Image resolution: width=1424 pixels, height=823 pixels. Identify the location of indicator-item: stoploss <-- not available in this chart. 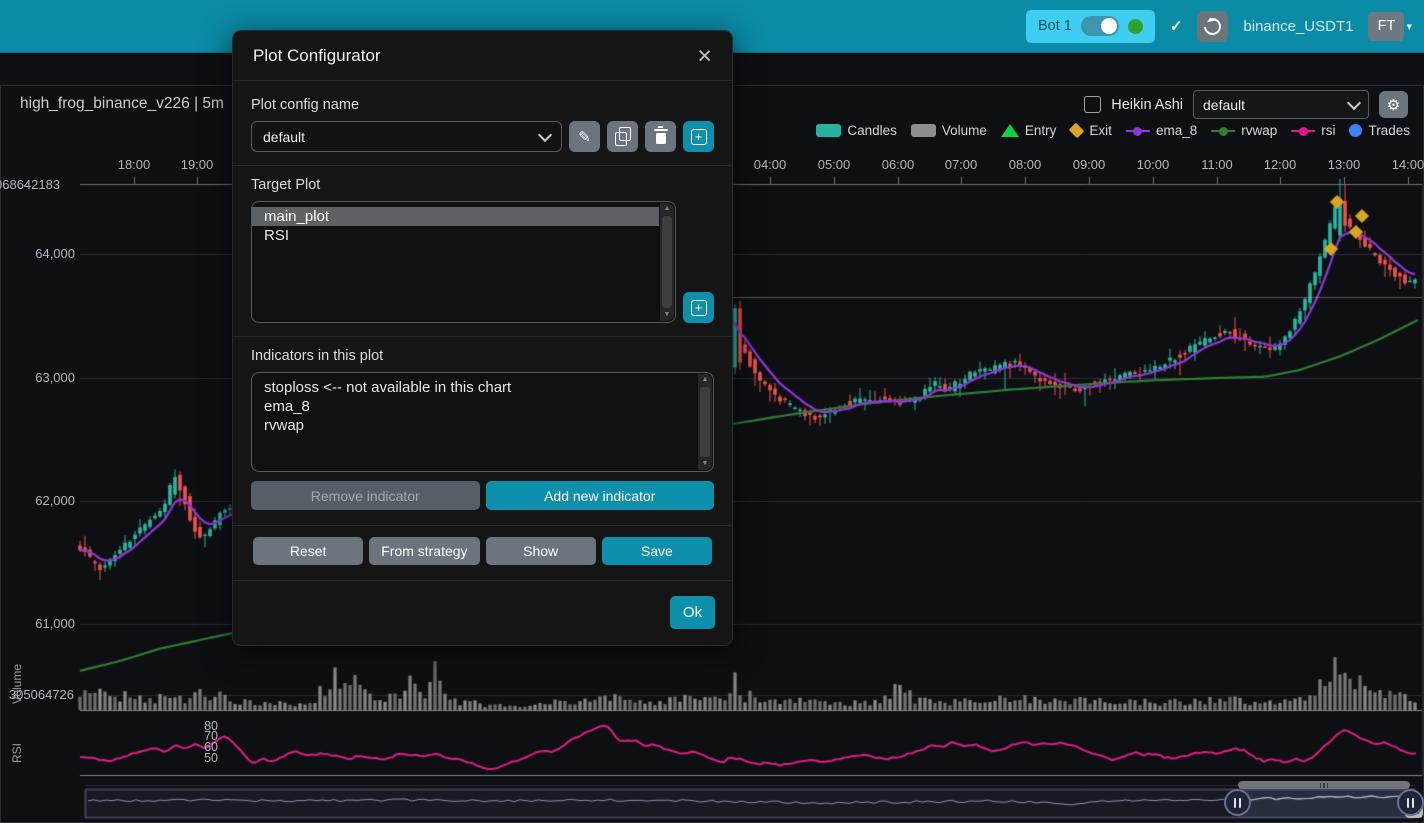
(388, 387).